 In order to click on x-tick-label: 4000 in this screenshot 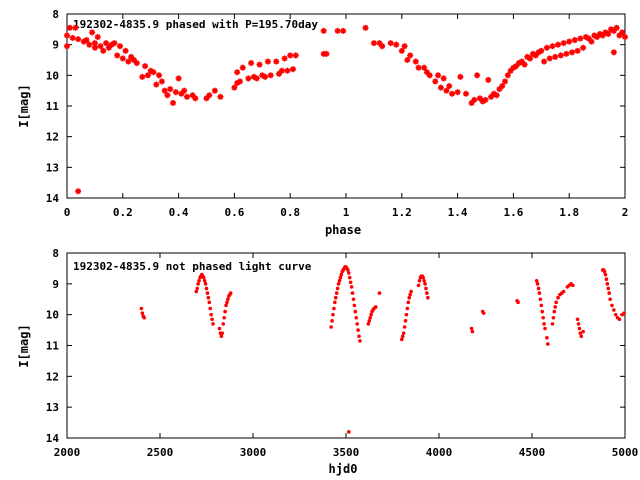, I will do `click(439, 452)`.